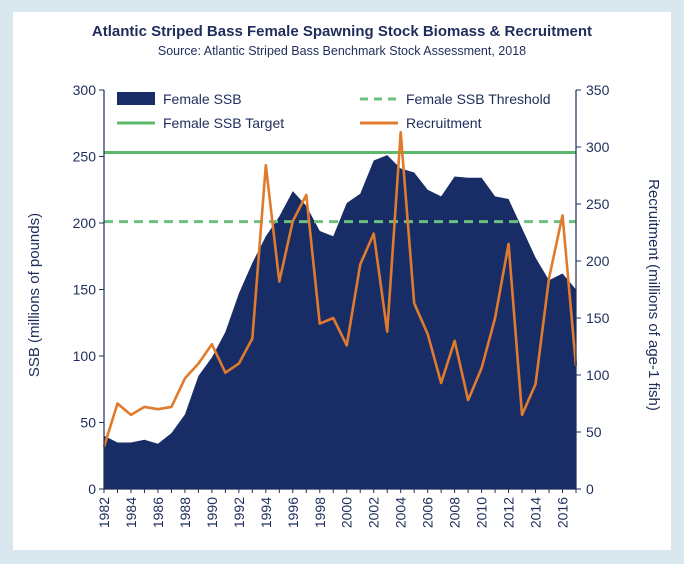 The height and width of the screenshot is (564, 684). I want to click on y2-tick-label: 350, so click(598, 90).